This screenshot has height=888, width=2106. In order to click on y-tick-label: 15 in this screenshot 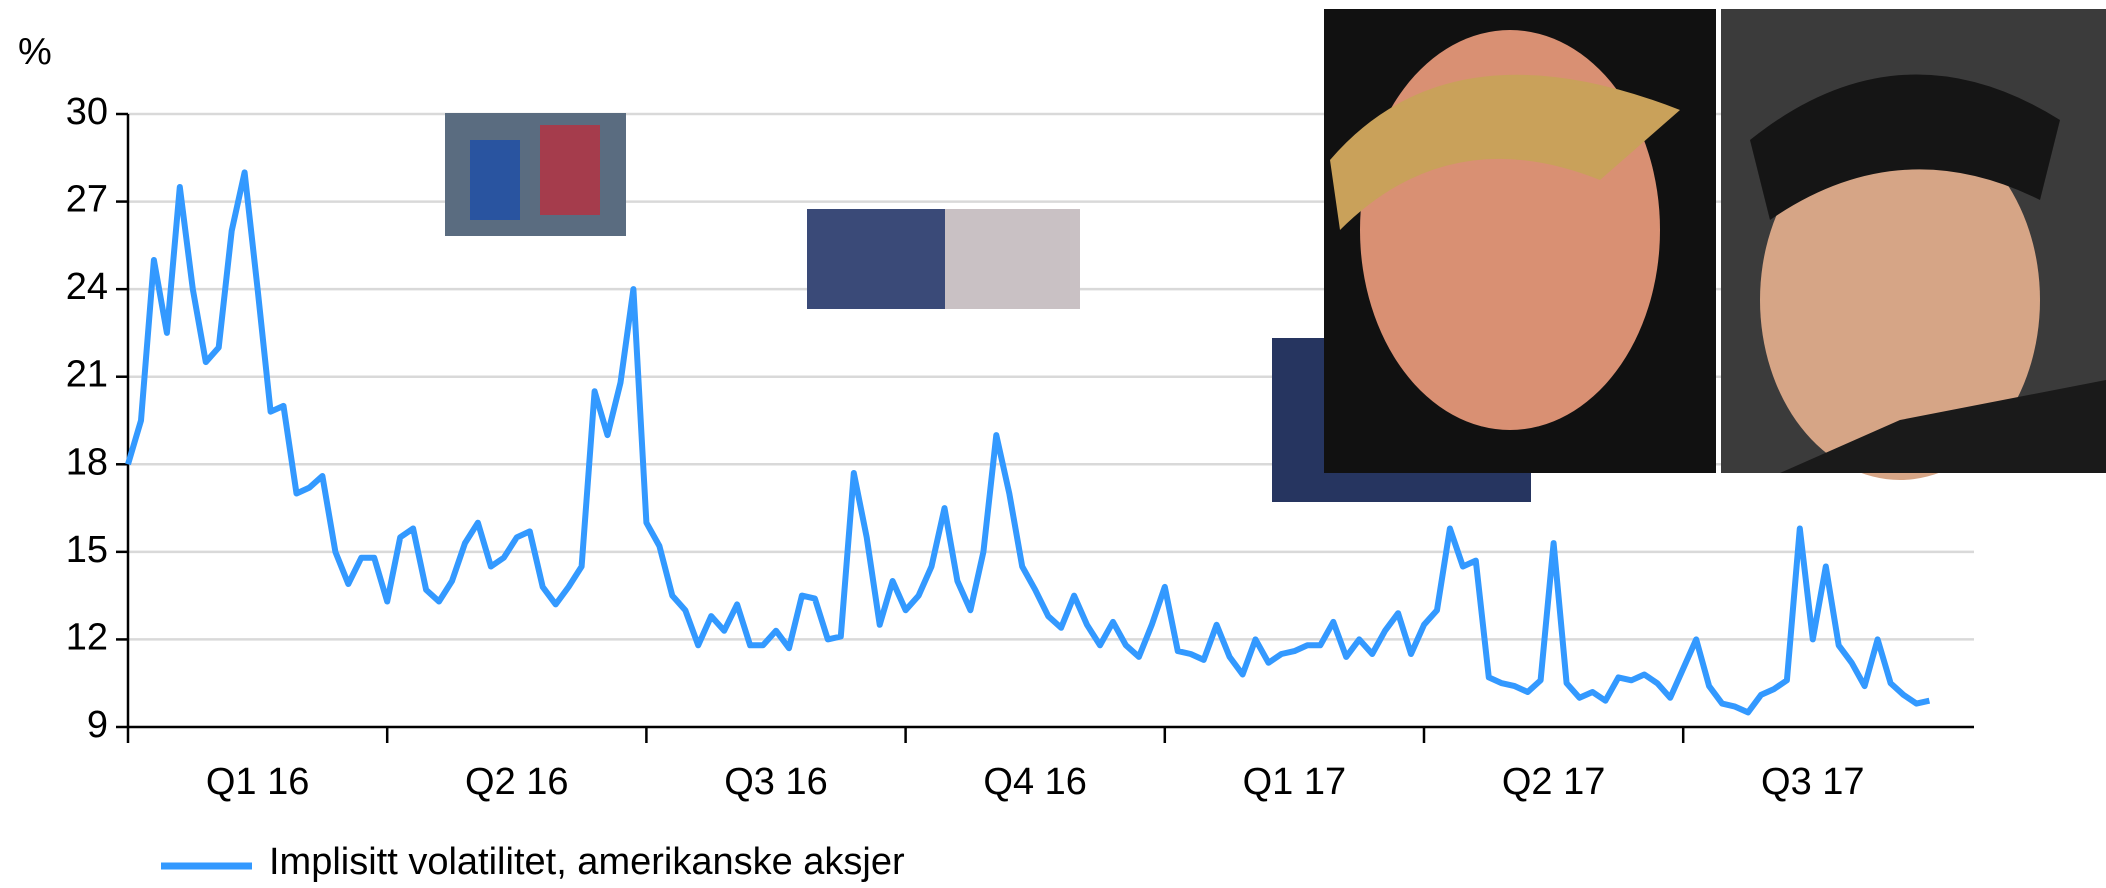, I will do `click(87, 550)`.